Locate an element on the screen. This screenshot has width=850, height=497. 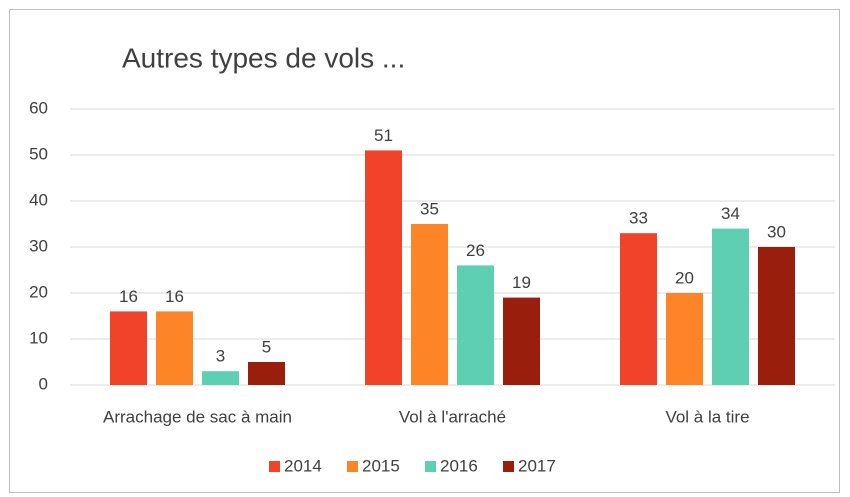
x-tick-label: Arrachage de sac à main is located at coordinates (197, 416).